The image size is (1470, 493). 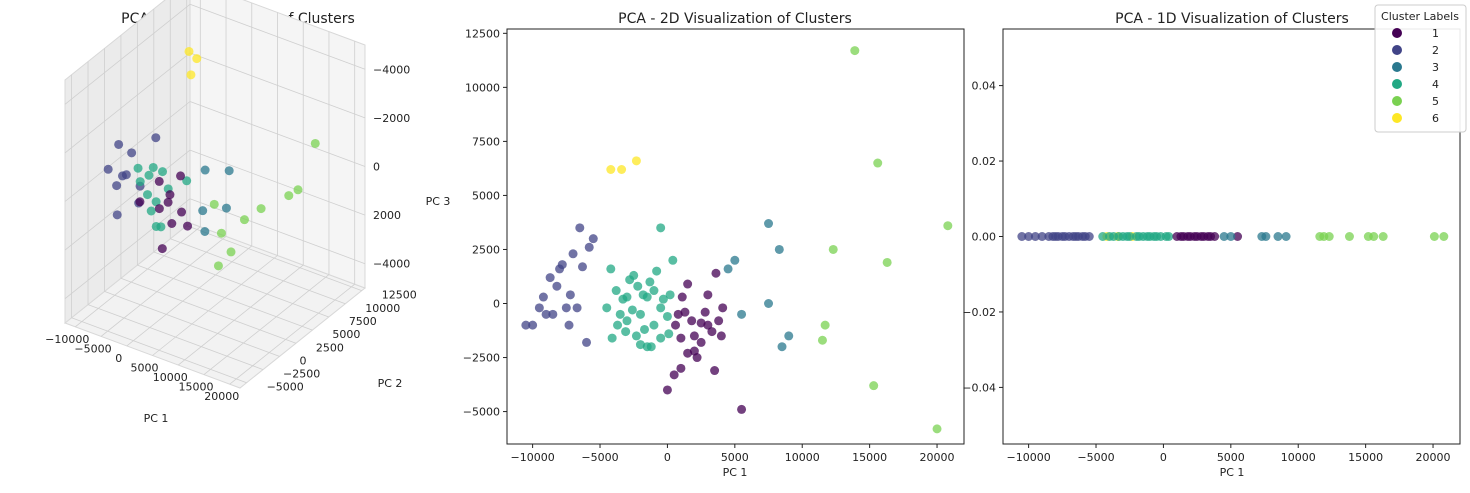 I want to click on title-2d: PCA - 2D Visualization of Clusters, so click(x=735, y=19).